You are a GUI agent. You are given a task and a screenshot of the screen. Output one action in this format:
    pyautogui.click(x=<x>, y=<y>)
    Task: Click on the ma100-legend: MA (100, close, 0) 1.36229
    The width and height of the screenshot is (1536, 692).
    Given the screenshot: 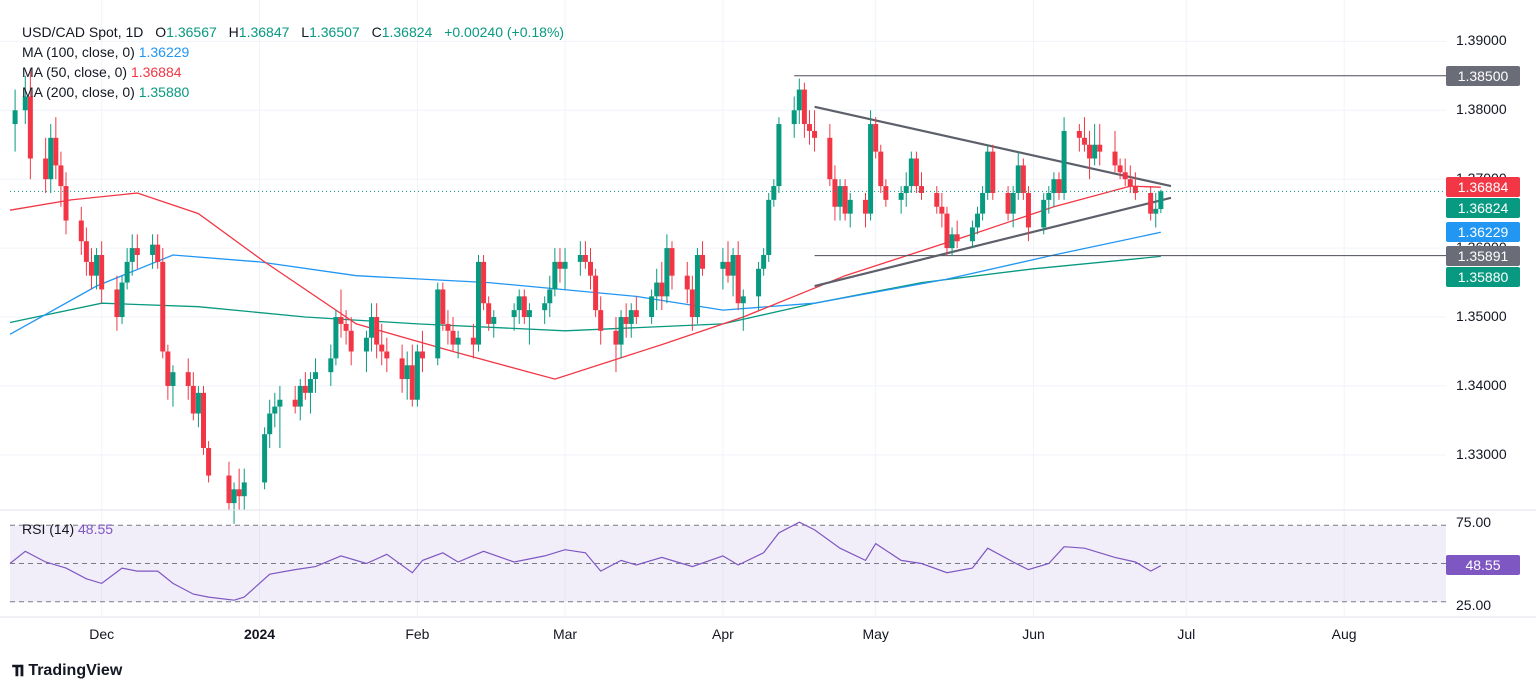 What is the action you would take?
    pyautogui.click(x=293, y=52)
    